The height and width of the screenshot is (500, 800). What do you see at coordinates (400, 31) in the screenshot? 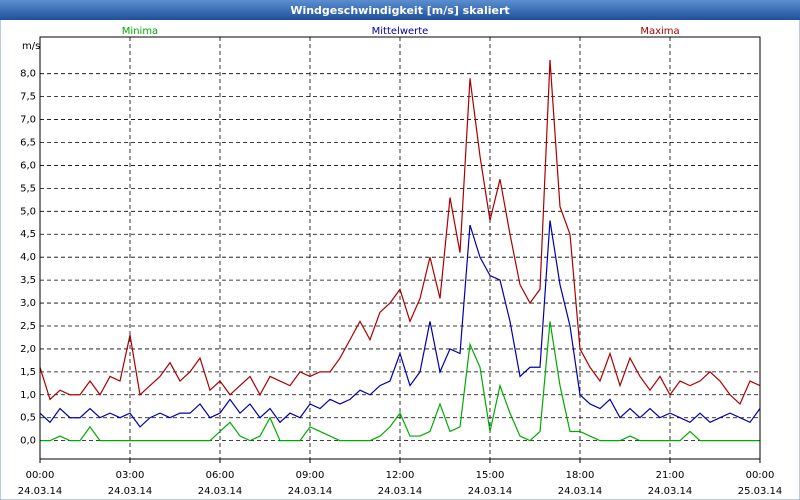
I see `legend-entry: Mittelwerte` at bounding box center [400, 31].